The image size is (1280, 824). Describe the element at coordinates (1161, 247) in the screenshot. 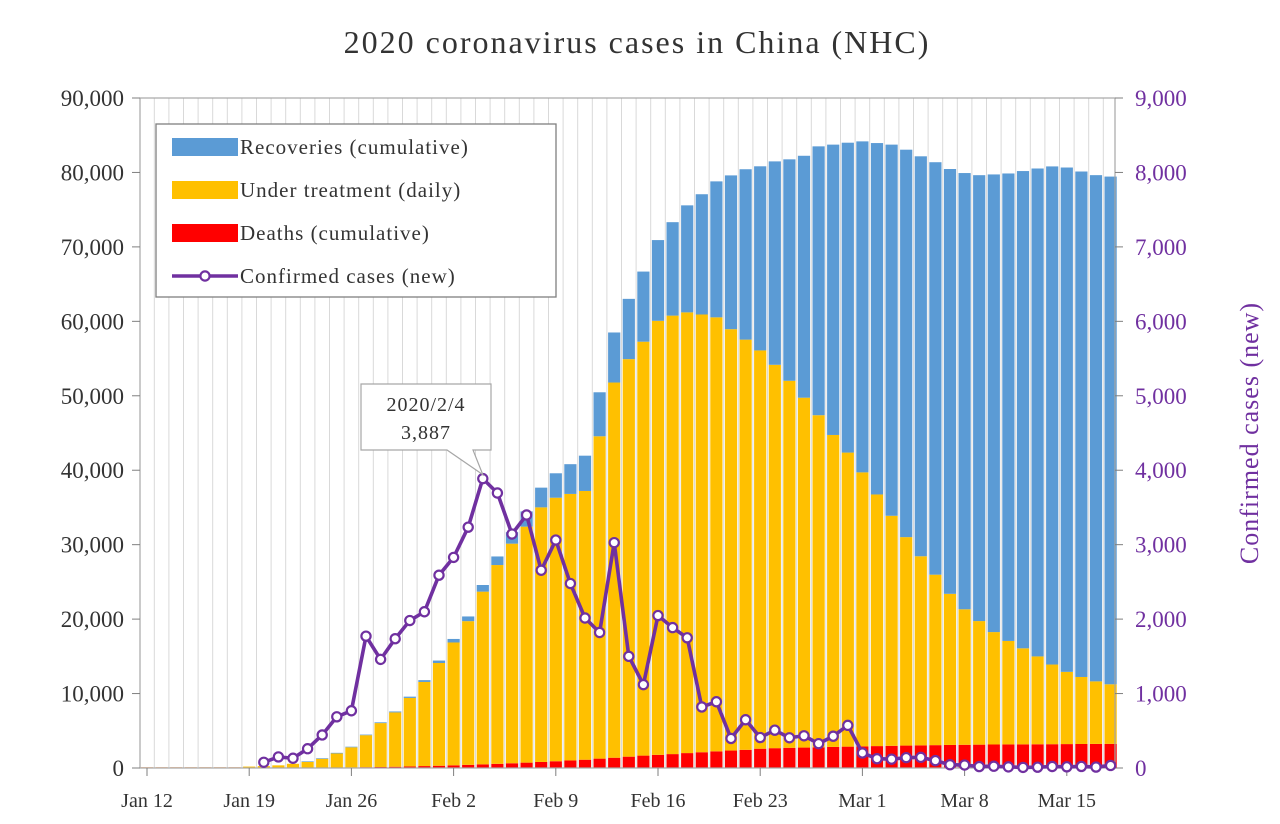

I see `right-tick-label: 7,000` at that location.